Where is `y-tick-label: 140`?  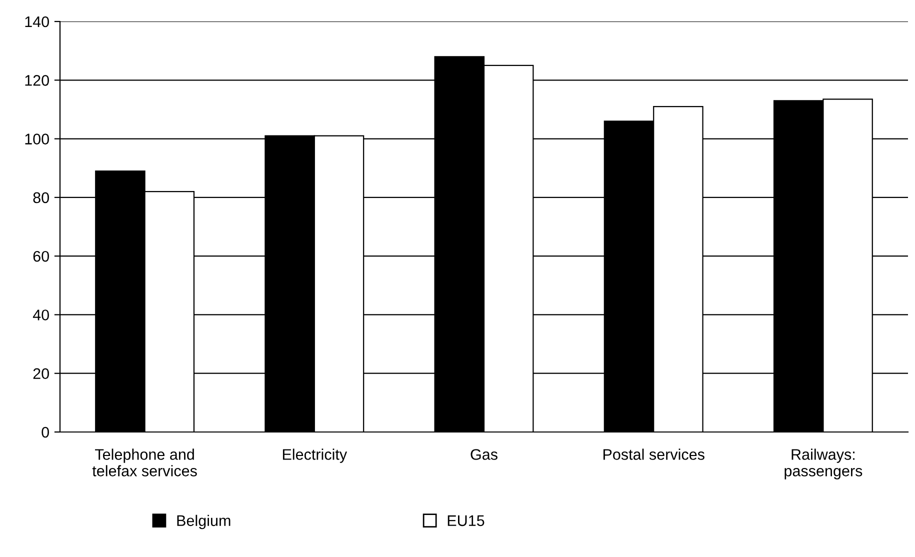
y-tick-label: 140 is located at coordinates (37, 22).